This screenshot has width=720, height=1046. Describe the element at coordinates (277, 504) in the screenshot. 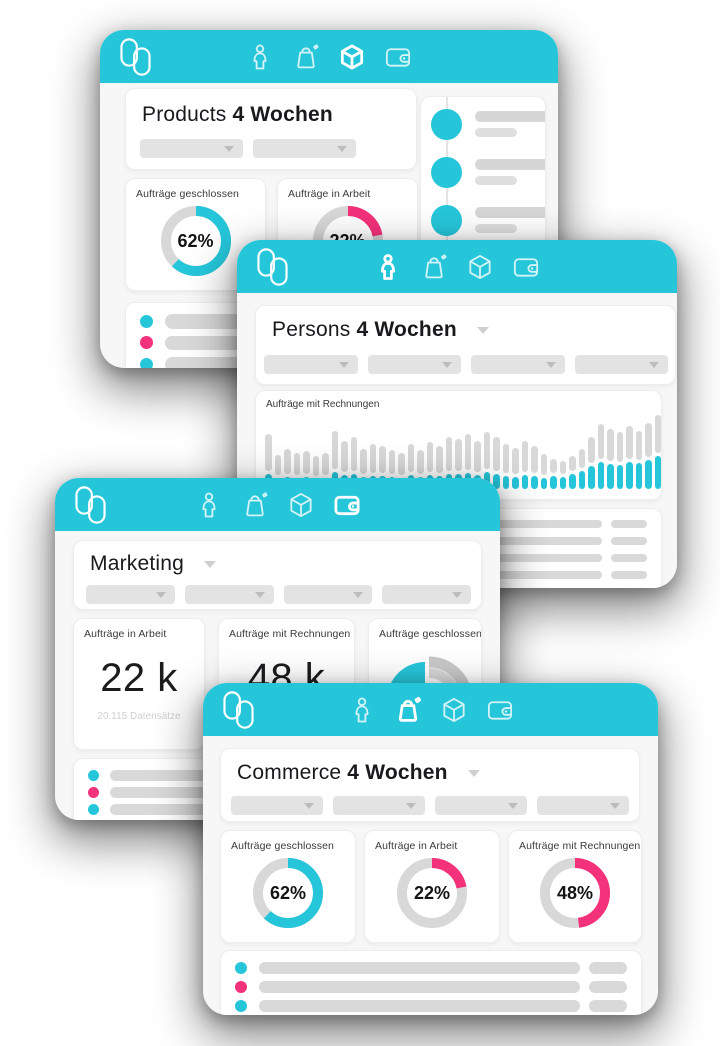

I see `marketing-app-bar` at that location.